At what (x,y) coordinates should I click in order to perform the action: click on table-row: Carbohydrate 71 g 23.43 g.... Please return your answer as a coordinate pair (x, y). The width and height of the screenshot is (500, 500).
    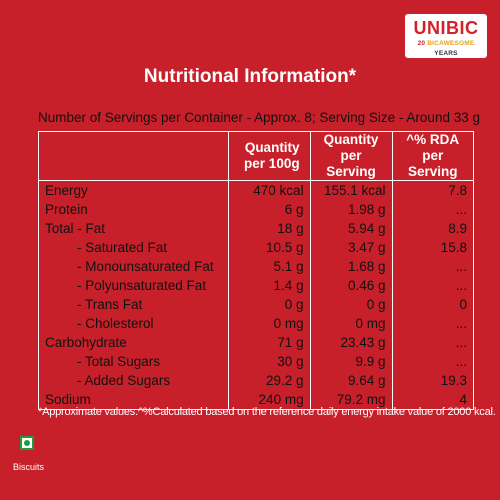
    Looking at the image, I should click on (256, 342).